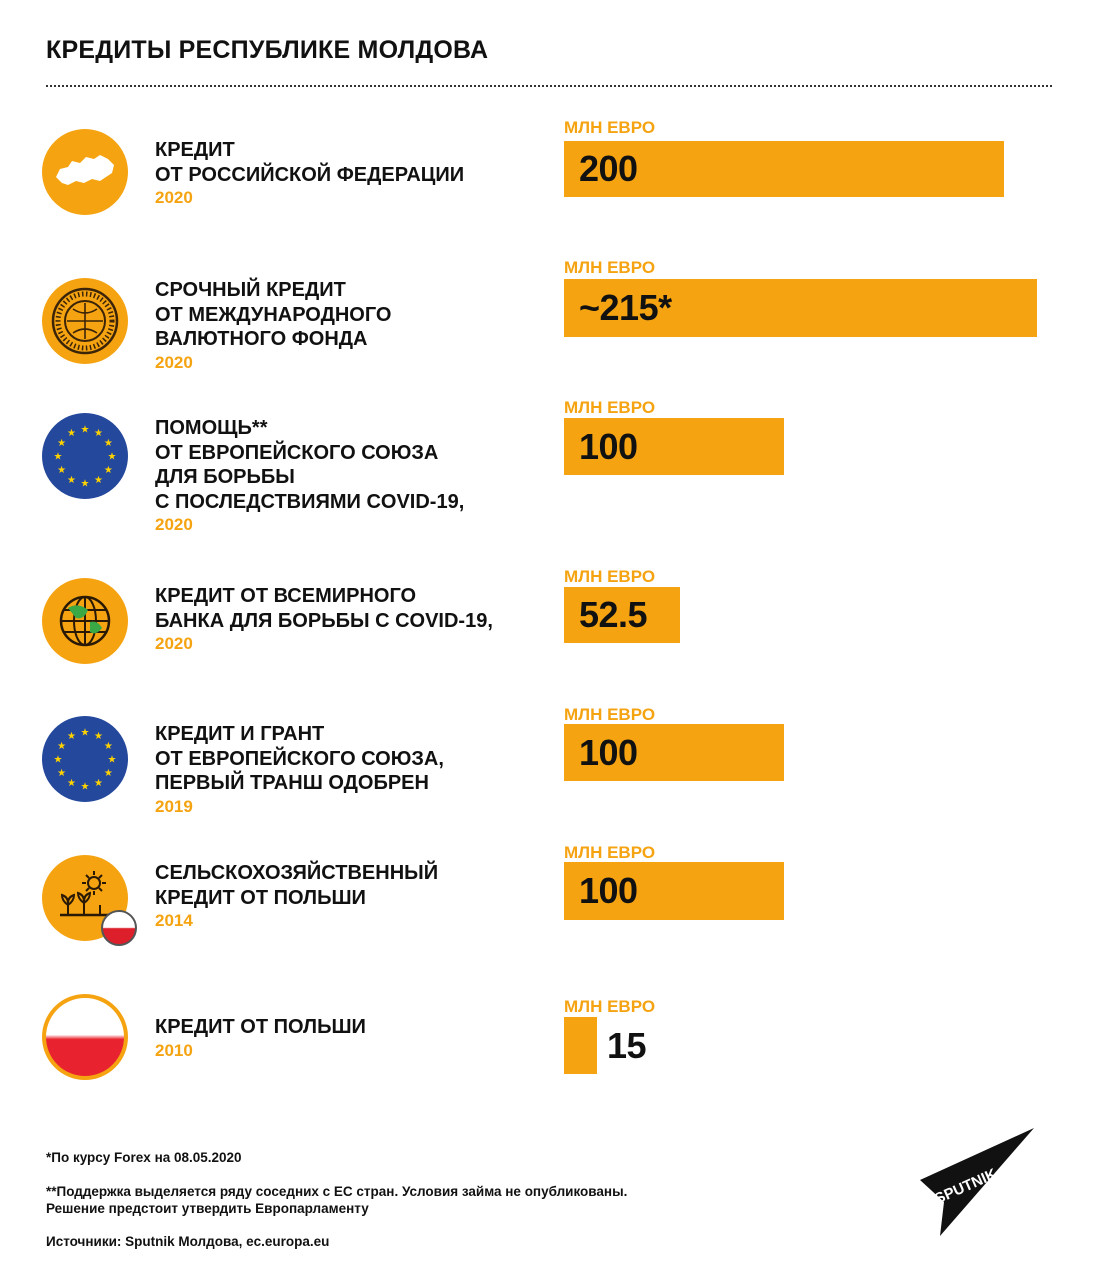 Image resolution: width=1098 pixels, height=1280 pixels. What do you see at coordinates (299, 758) in the screenshot?
I see `credit-label-line: ОТ ЕВРОПЕЙСКОГО СОЮЗА,` at bounding box center [299, 758].